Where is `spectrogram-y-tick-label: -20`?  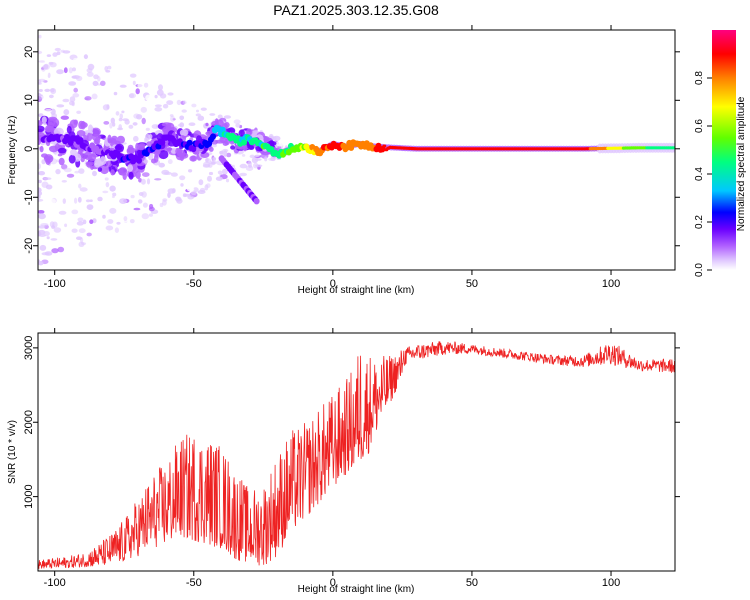 spectrogram-y-tick-label: -20 is located at coordinates (29, 246).